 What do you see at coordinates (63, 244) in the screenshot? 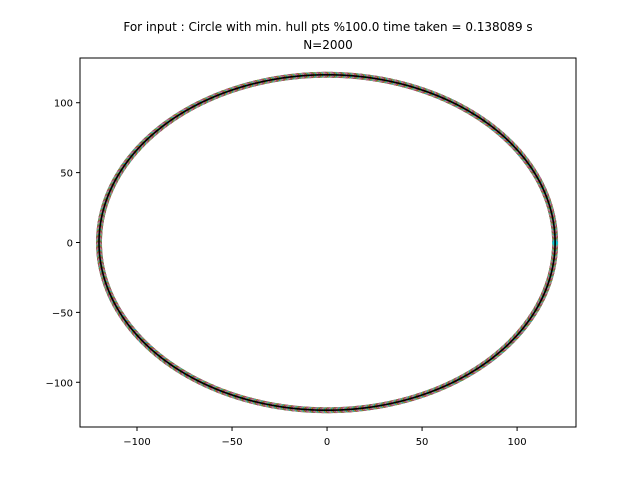
I see `y-axis: −100 −50 0 50 100` at bounding box center [63, 244].